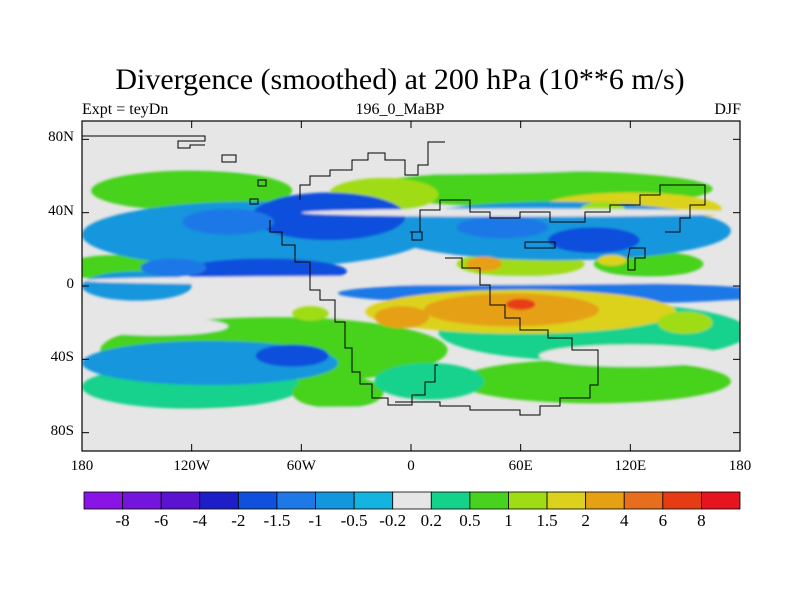 This screenshot has height=600, width=800. I want to click on x-tick-label: 120E, so click(630, 466).